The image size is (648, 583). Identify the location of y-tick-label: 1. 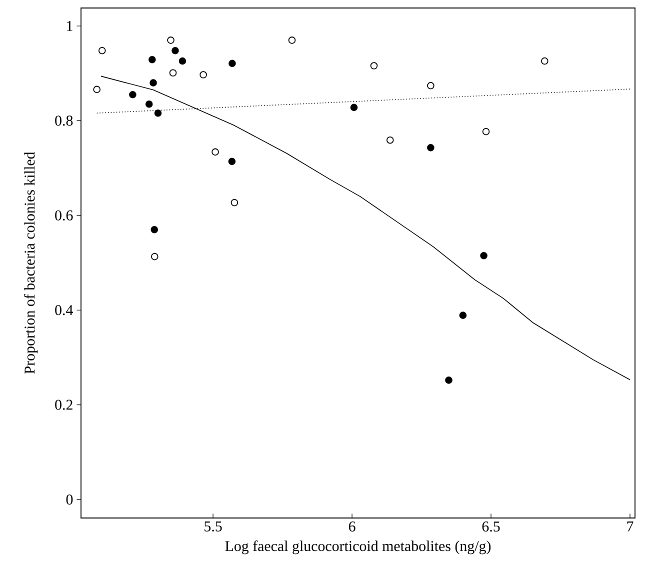
(69, 26).